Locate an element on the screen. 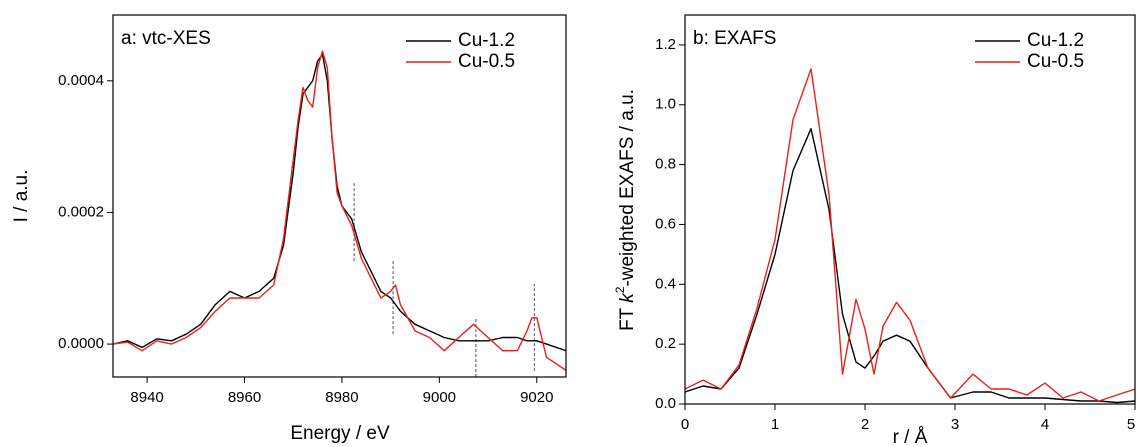  x-tick-label: 8940 is located at coordinates (146, 397).